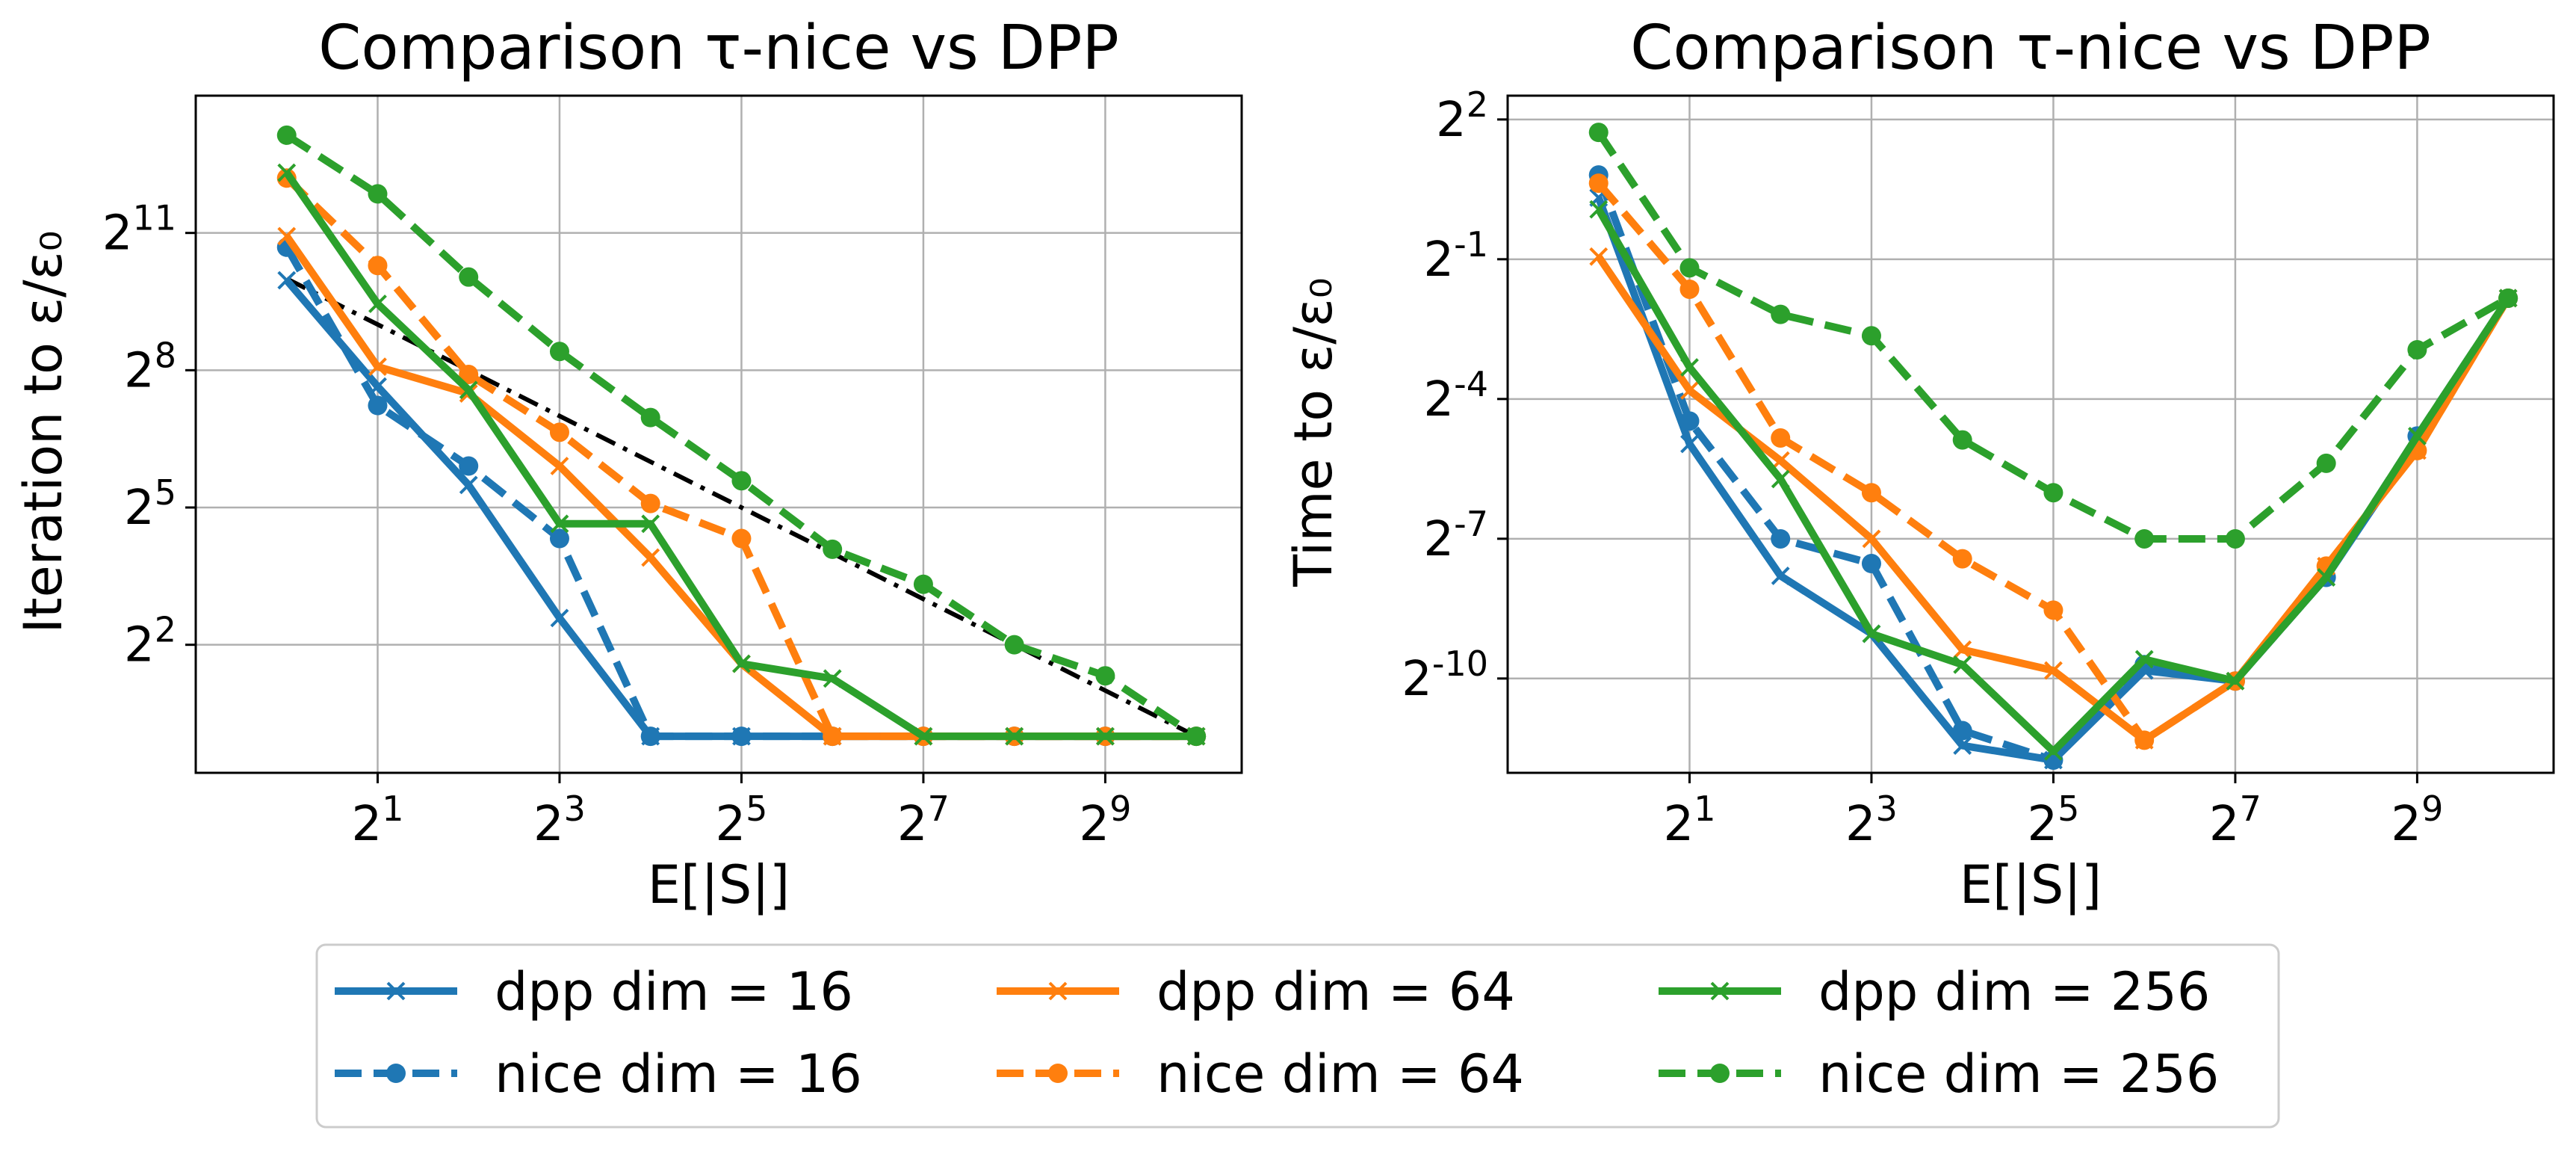  What do you see at coordinates (1260, 1074) in the screenshot?
I see `legend-entry: nice dim = 64` at bounding box center [1260, 1074].